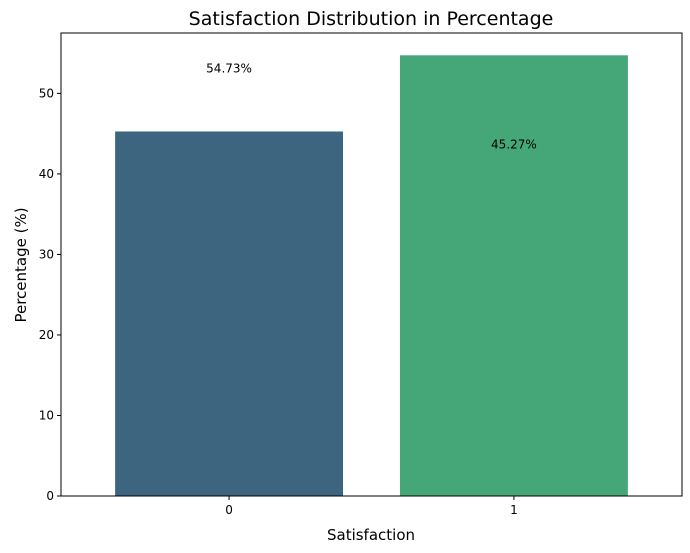  What do you see at coordinates (371, 19) in the screenshot?
I see `chart-title: Satisfaction Distribution in Percentage` at bounding box center [371, 19].